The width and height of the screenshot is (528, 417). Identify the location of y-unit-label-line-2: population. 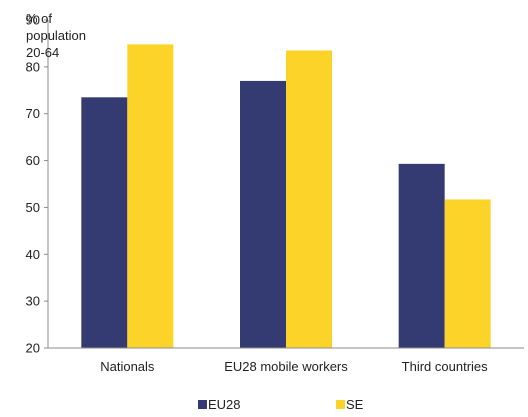
(56, 35).